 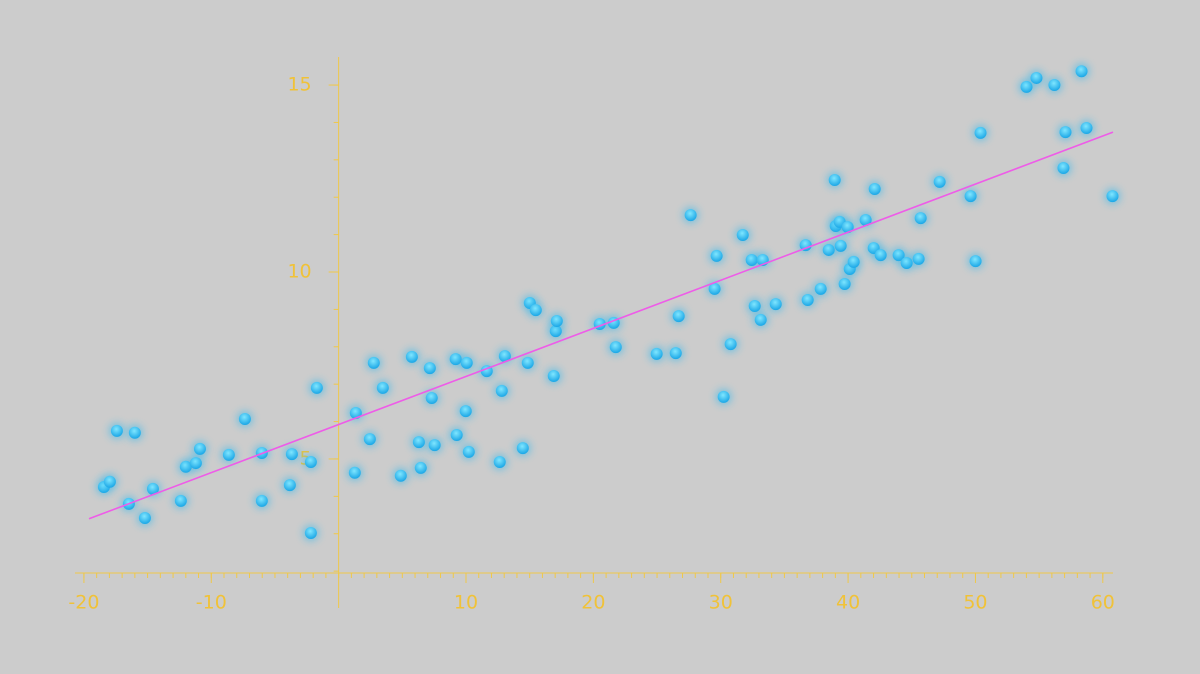 I want to click on y-tick-label: 15, so click(x=299, y=85).